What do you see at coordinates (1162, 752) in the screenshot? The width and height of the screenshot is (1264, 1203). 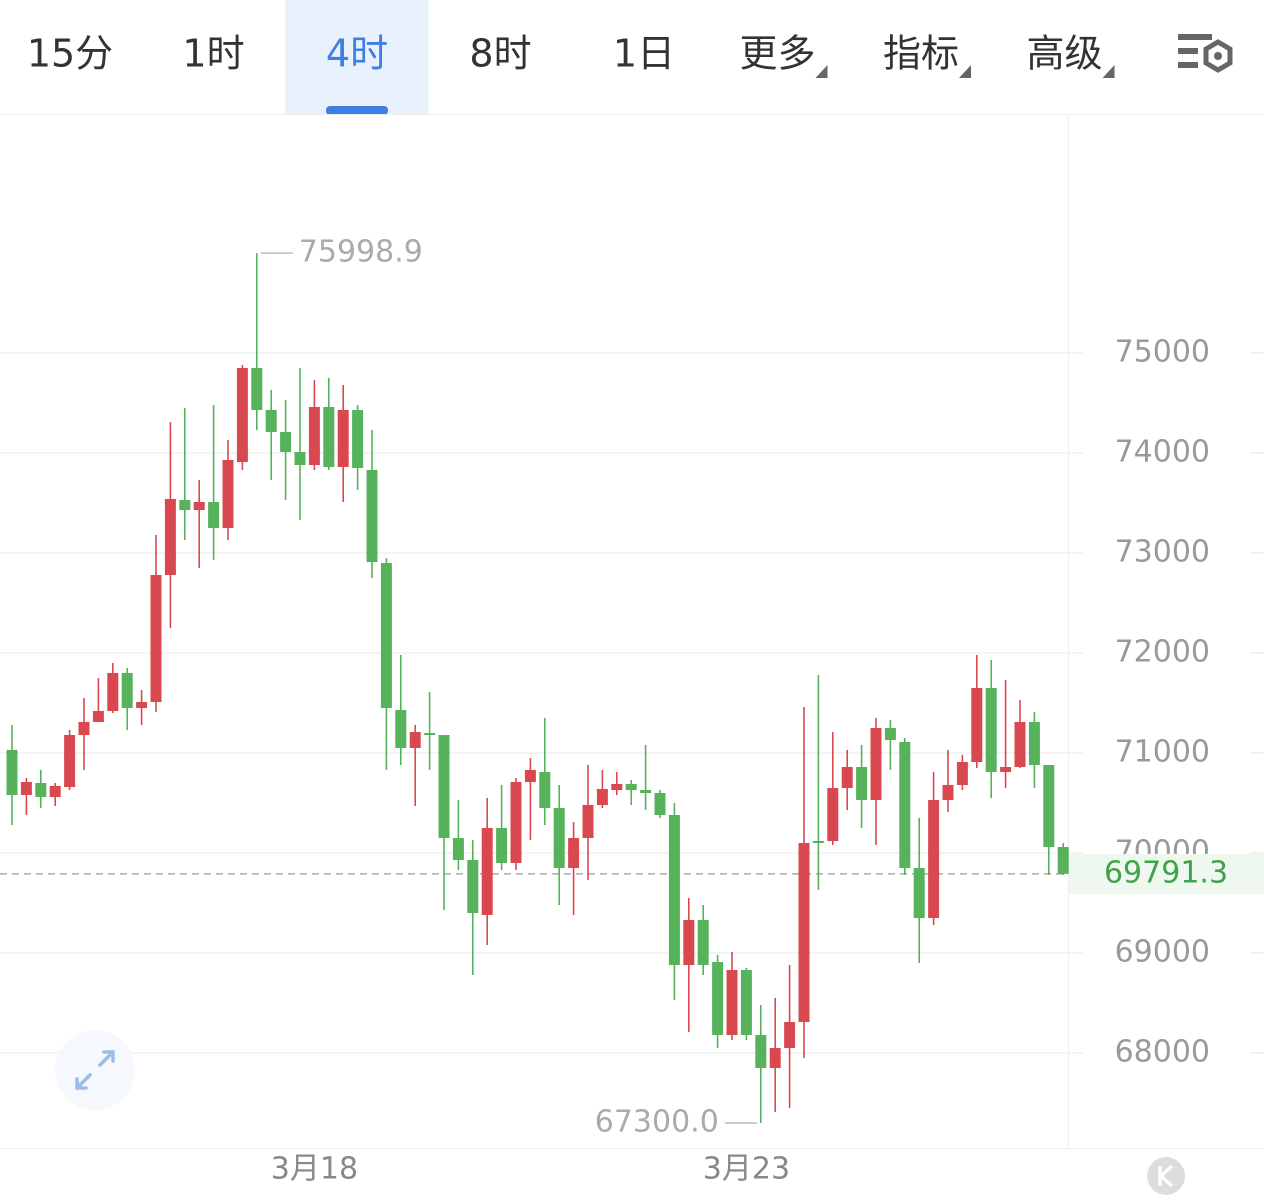 I see `y-tick-label: 71000` at bounding box center [1162, 752].